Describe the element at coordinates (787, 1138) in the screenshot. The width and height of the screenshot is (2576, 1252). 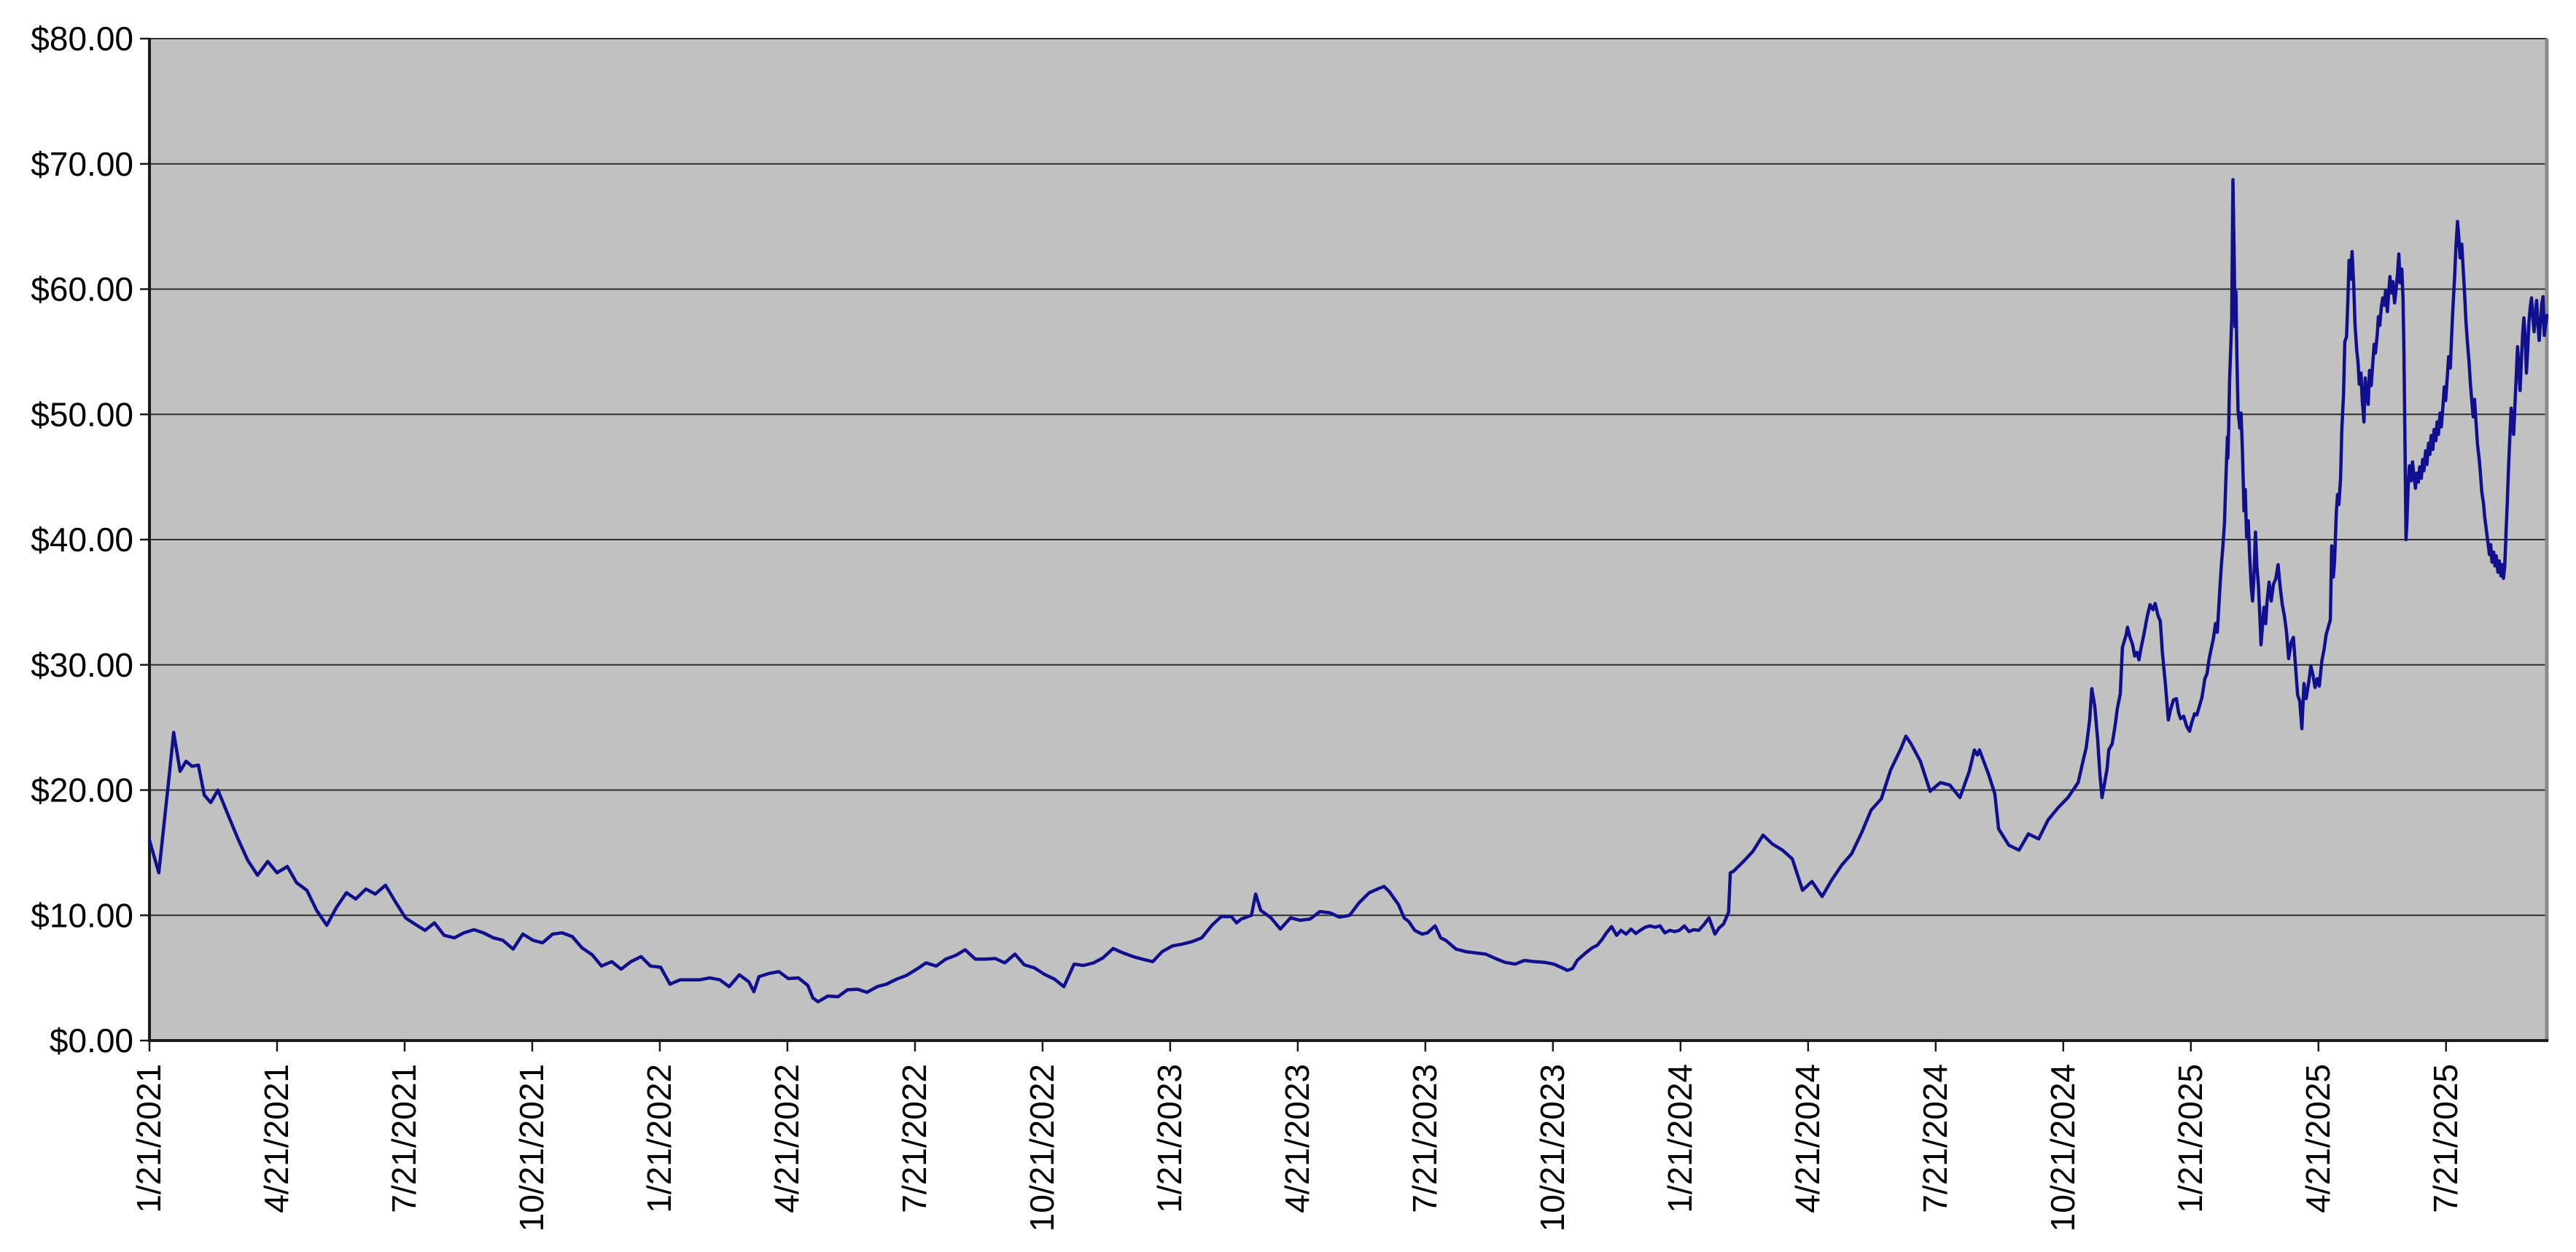
I see `x-axis-label: 4/21/2022` at that location.